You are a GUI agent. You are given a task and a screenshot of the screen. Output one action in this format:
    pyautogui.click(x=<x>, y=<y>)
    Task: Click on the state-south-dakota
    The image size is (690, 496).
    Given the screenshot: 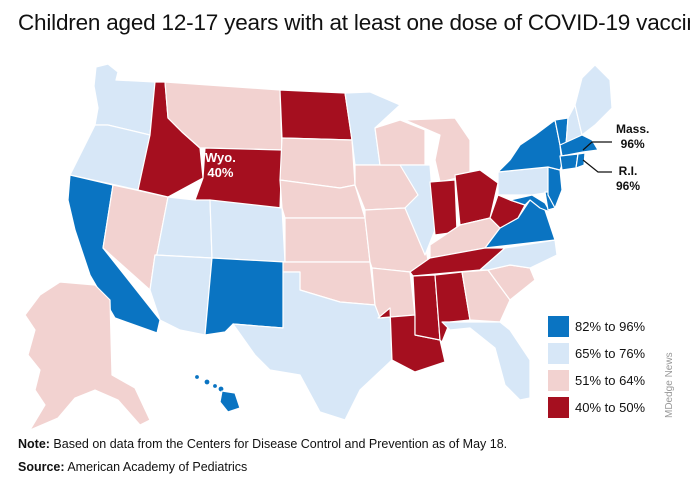 What is the action you would take?
    pyautogui.click(x=317, y=163)
    